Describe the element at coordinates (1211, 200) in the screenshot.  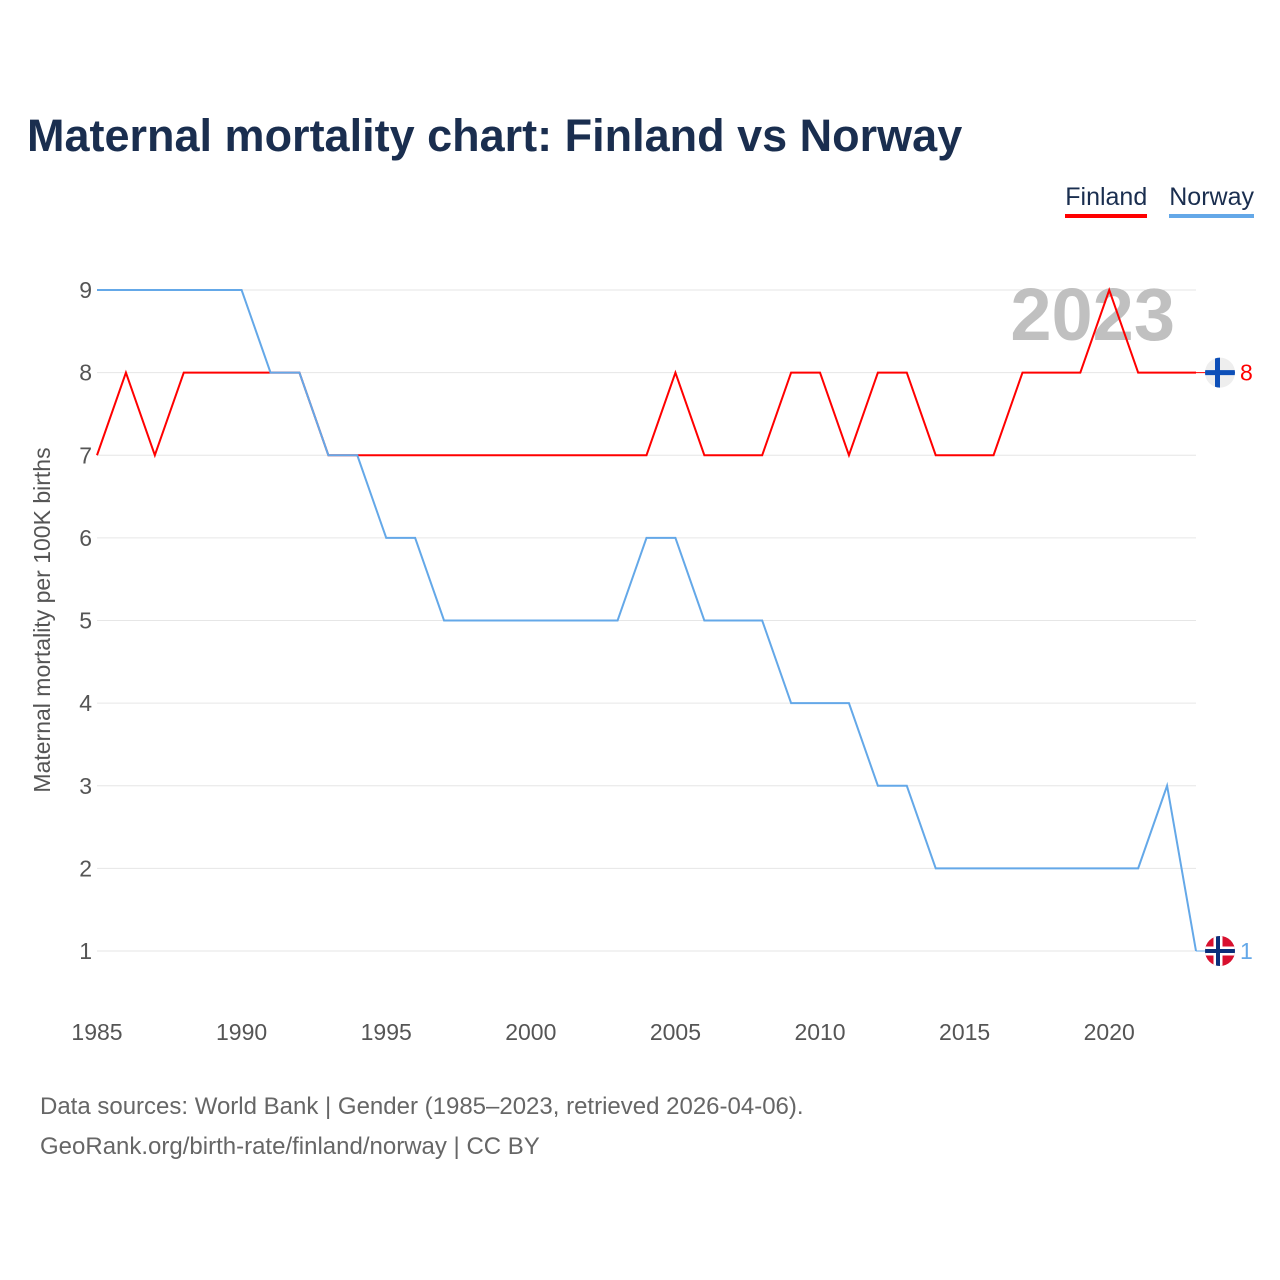
I see `legend-norway: Norway` at that location.